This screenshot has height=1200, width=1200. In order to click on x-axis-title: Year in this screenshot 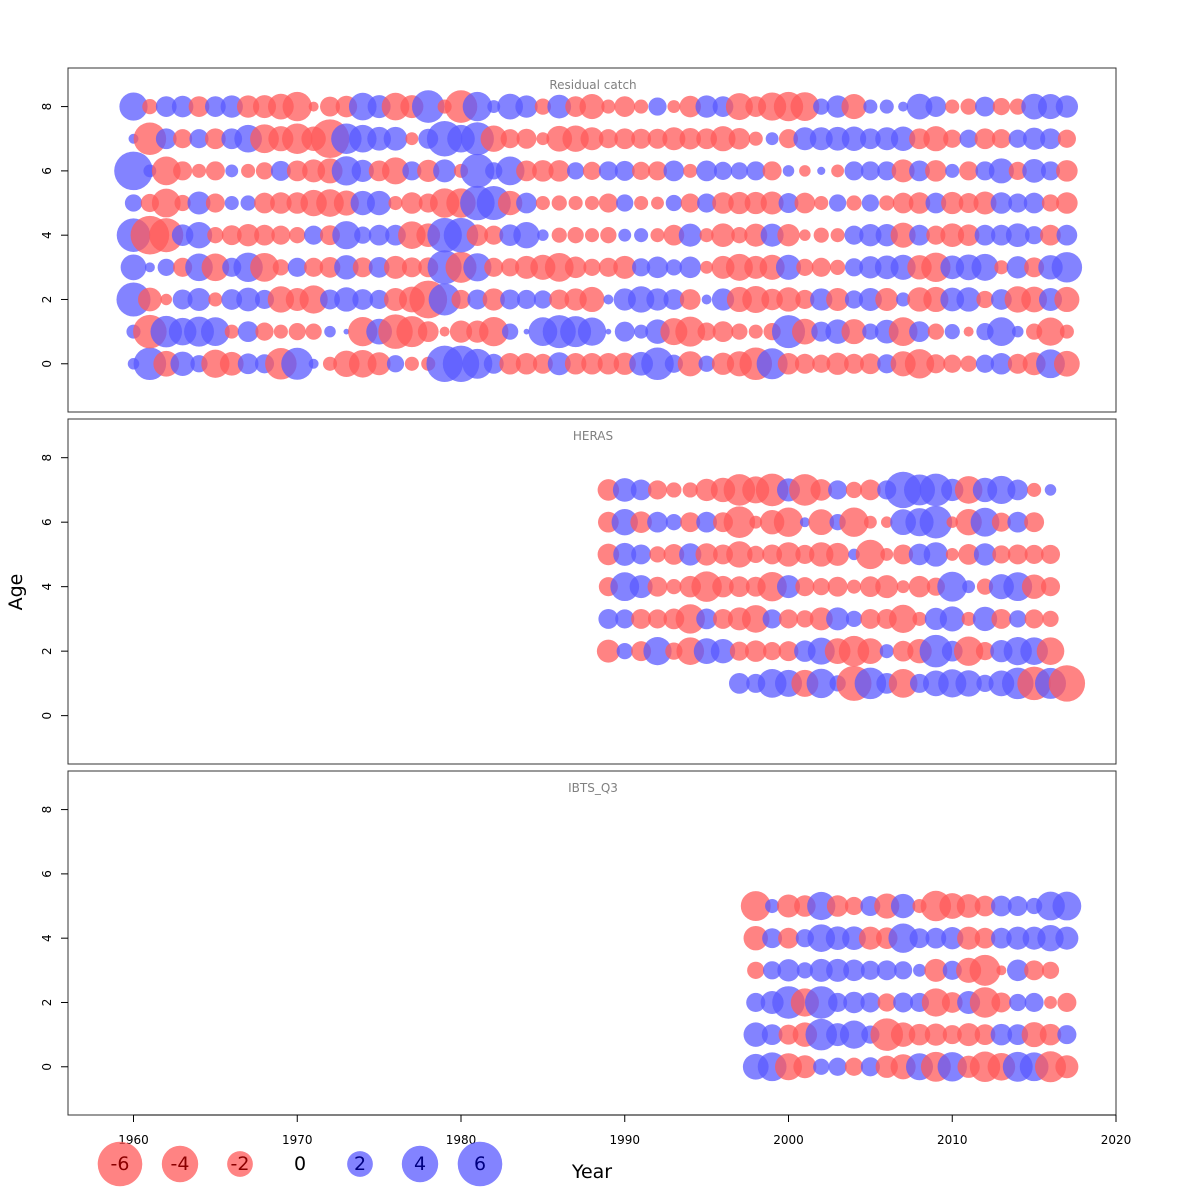, I will do `click(591, 1172)`.